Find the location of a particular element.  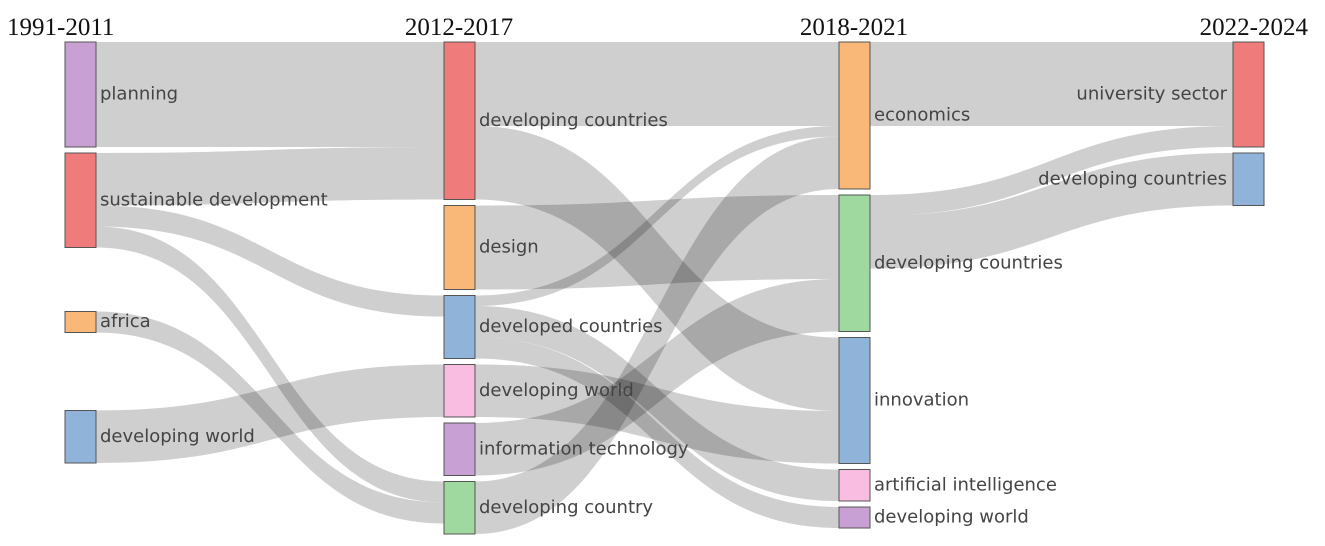

node-label-p3_devcountries: developing countries is located at coordinates (968, 262).